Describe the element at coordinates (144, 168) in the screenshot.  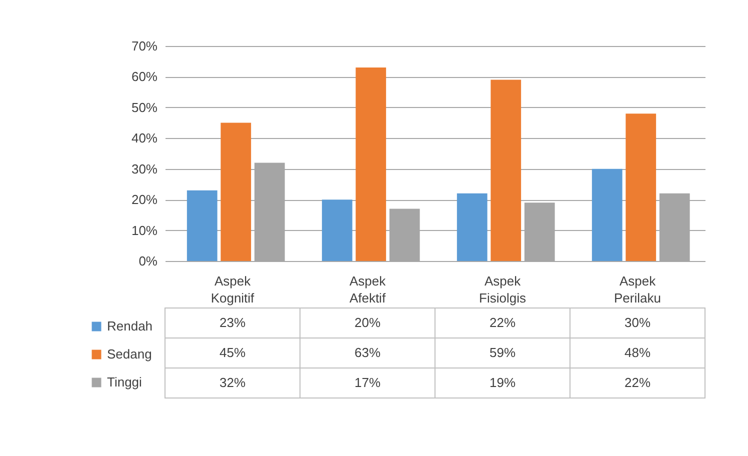
I see `y-tick-label: 30%` at that location.